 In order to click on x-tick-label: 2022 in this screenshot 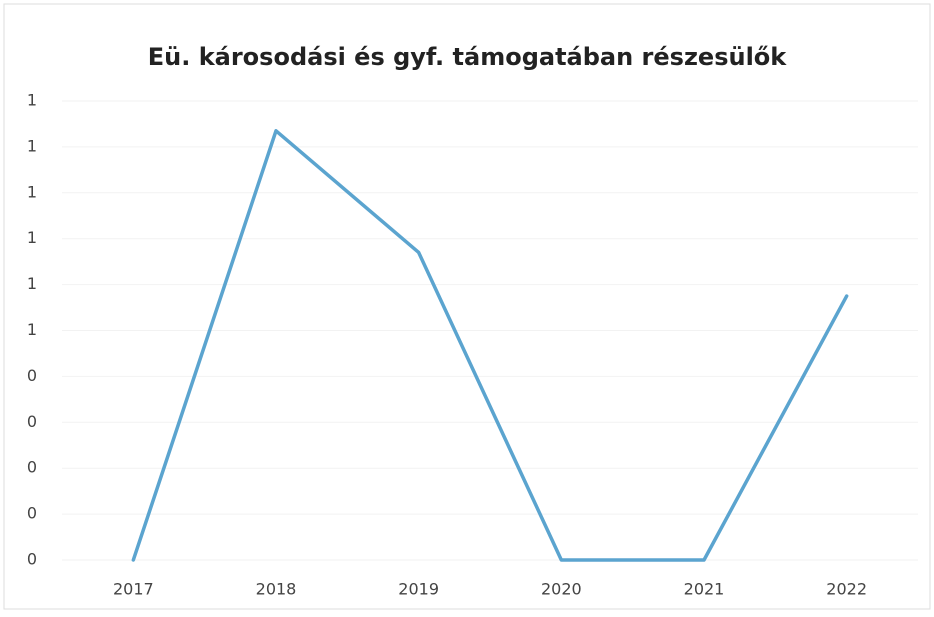, I will do `click(846, 589)`.